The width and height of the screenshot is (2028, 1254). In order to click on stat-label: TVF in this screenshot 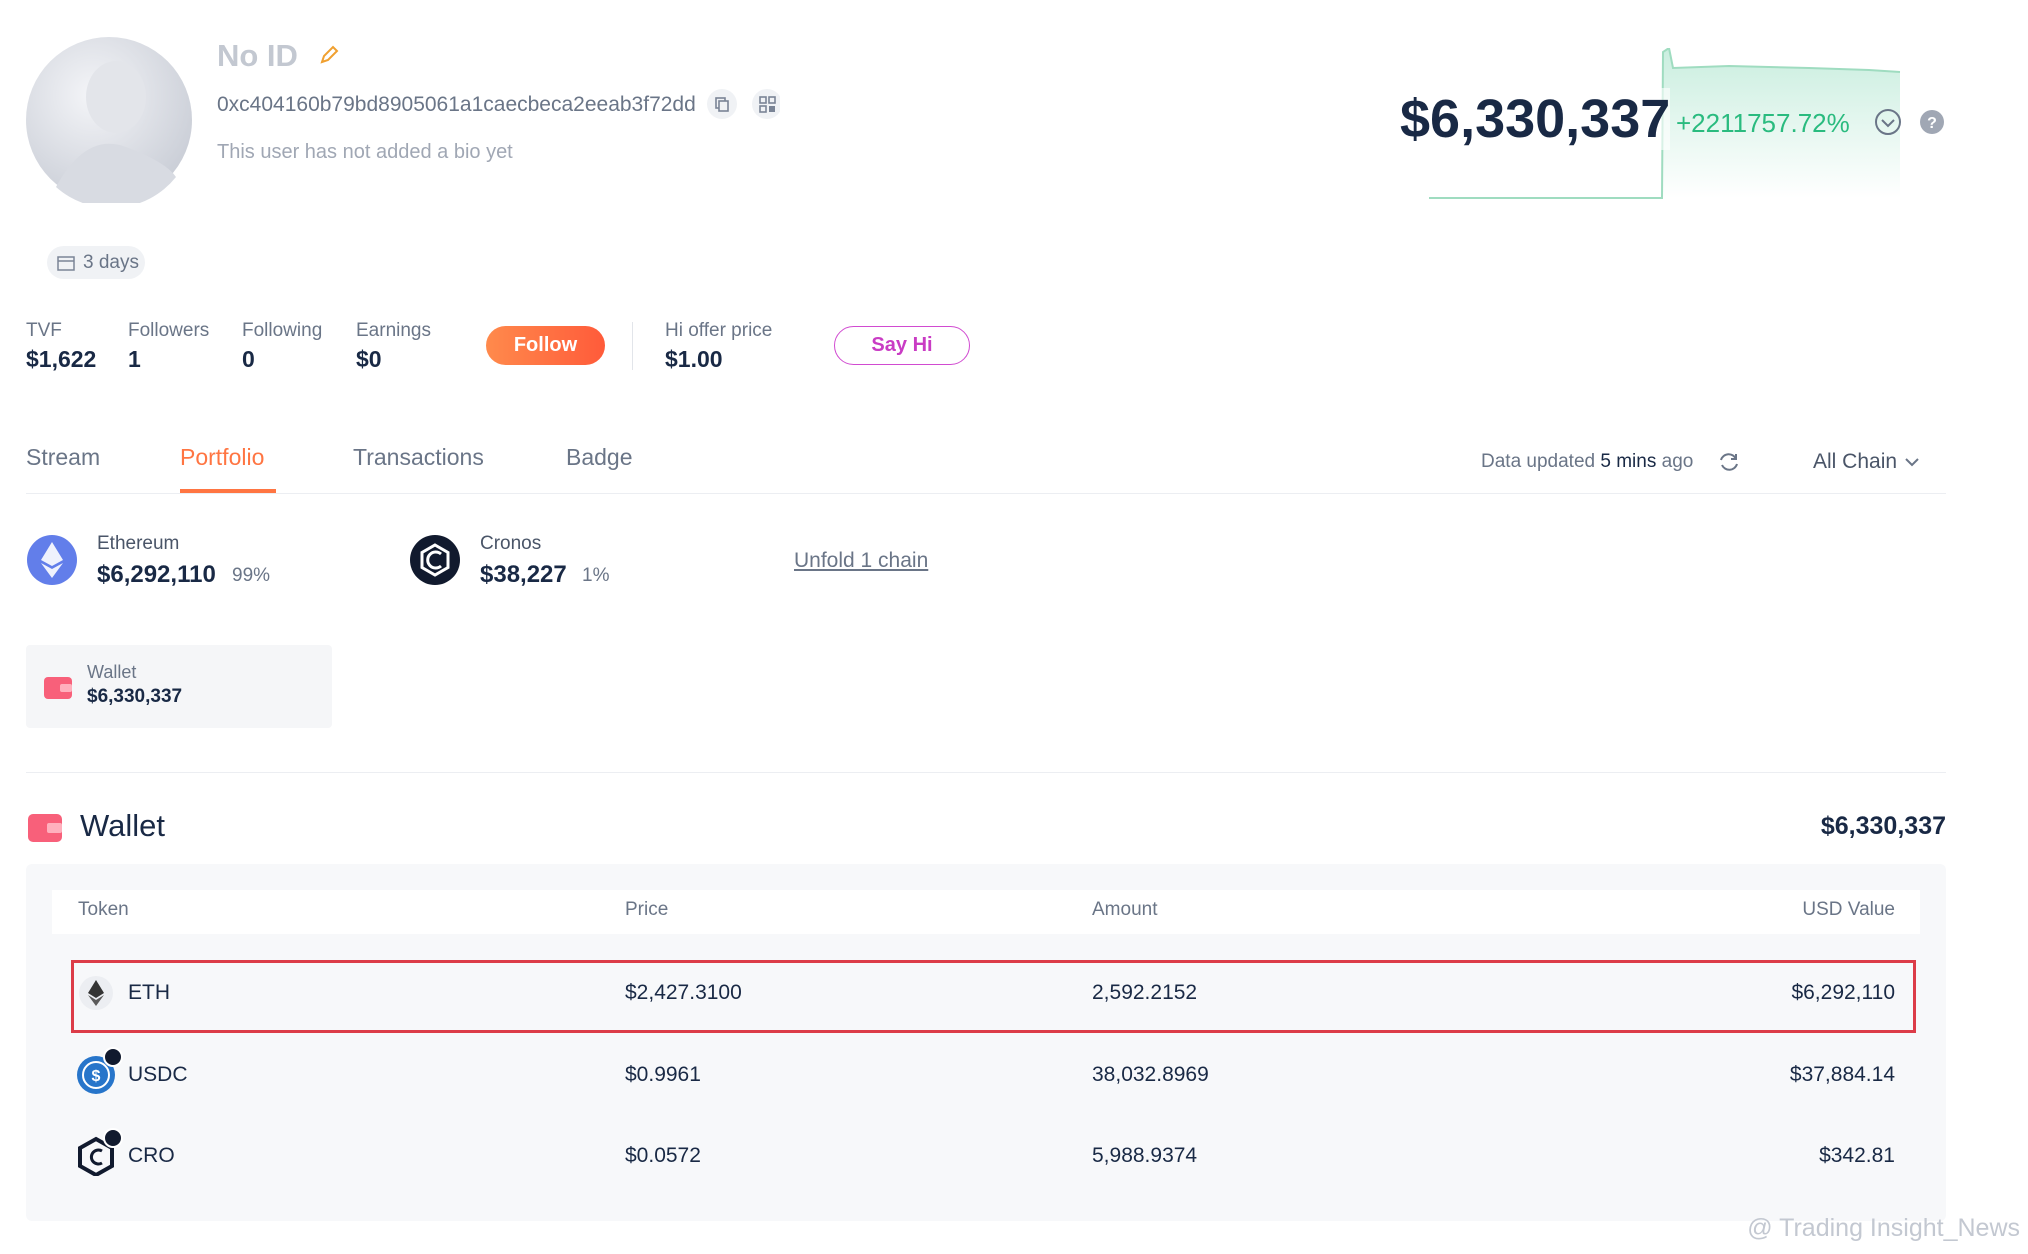, I will do `click(44, 330)`.